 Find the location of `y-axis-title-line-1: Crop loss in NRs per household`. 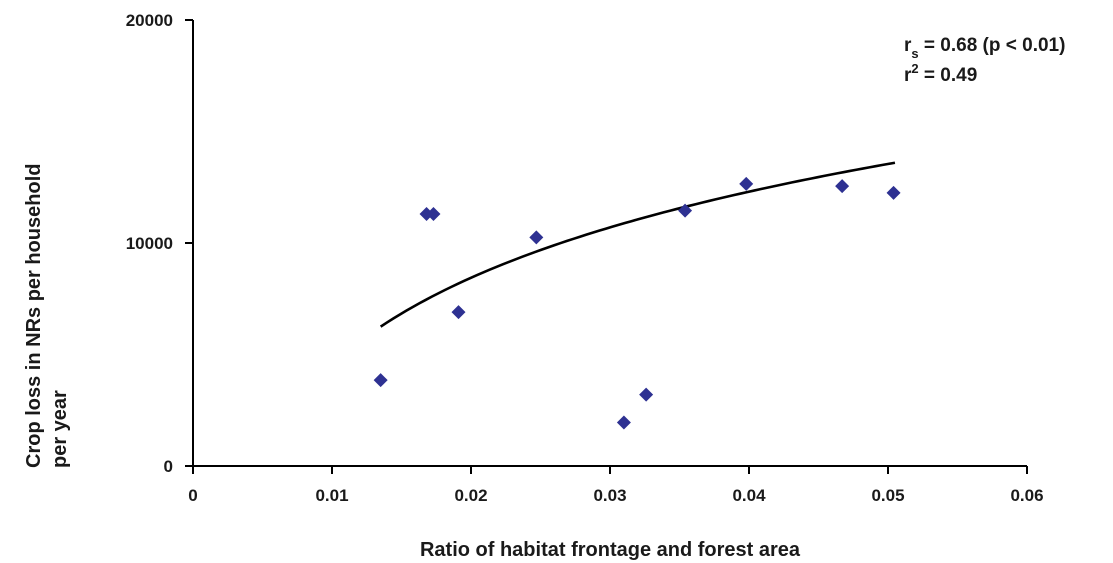

y-axis-title-line-1: Crop loss in NRs per household is located at coordinates (34, 316).